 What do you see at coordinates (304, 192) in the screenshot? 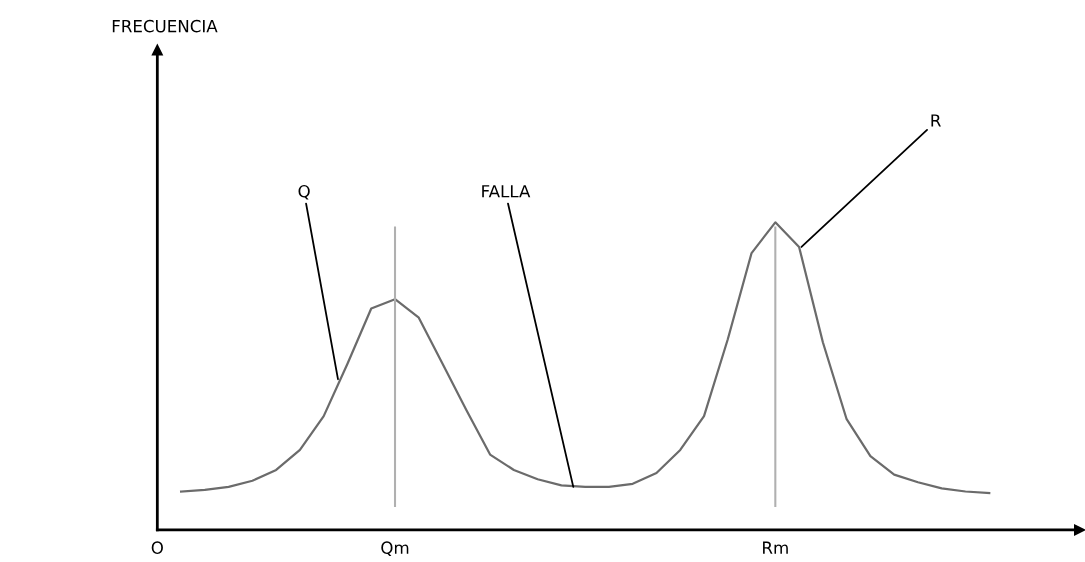
I see `text: Q` at bounding box center [304, 192].